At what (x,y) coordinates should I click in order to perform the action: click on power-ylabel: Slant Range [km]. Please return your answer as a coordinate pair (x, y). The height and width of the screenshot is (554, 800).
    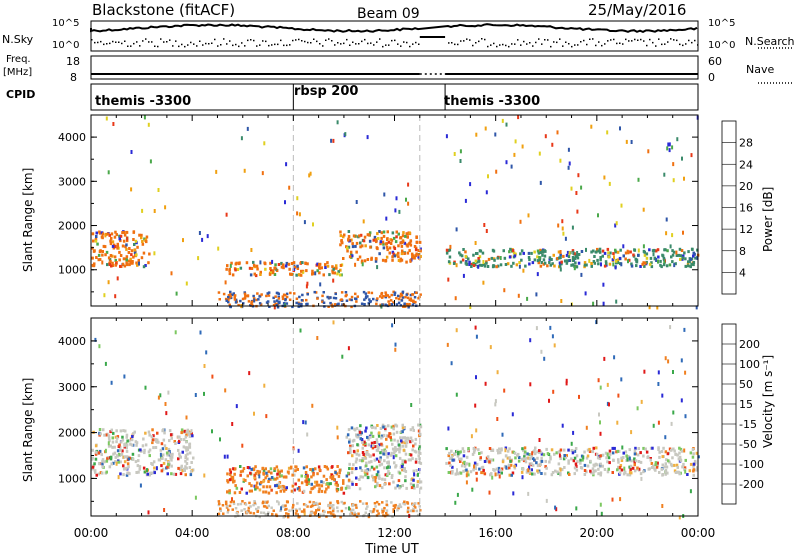
    Looking at the image, I should click on (28, 220).